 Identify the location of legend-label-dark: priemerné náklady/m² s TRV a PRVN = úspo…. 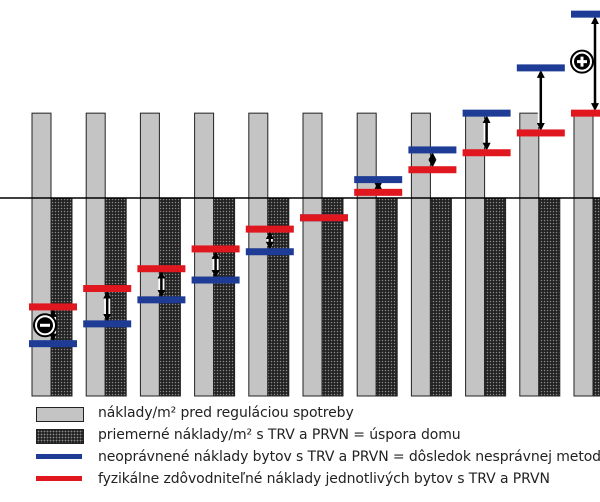
(279, 435).